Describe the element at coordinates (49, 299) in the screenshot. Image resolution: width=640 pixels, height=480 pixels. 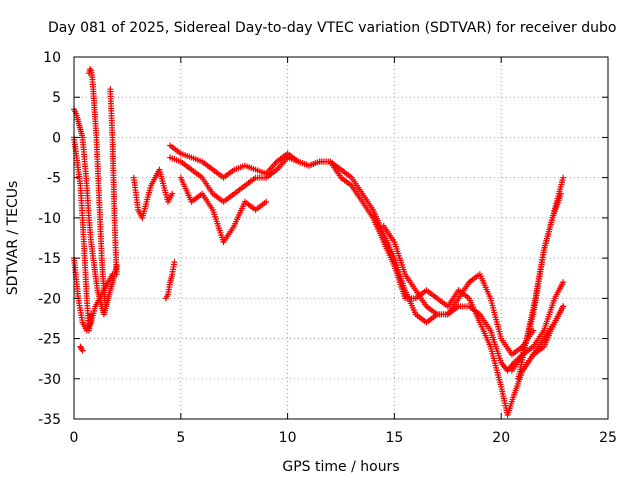
I see `y-tick-label: -20` at that location.